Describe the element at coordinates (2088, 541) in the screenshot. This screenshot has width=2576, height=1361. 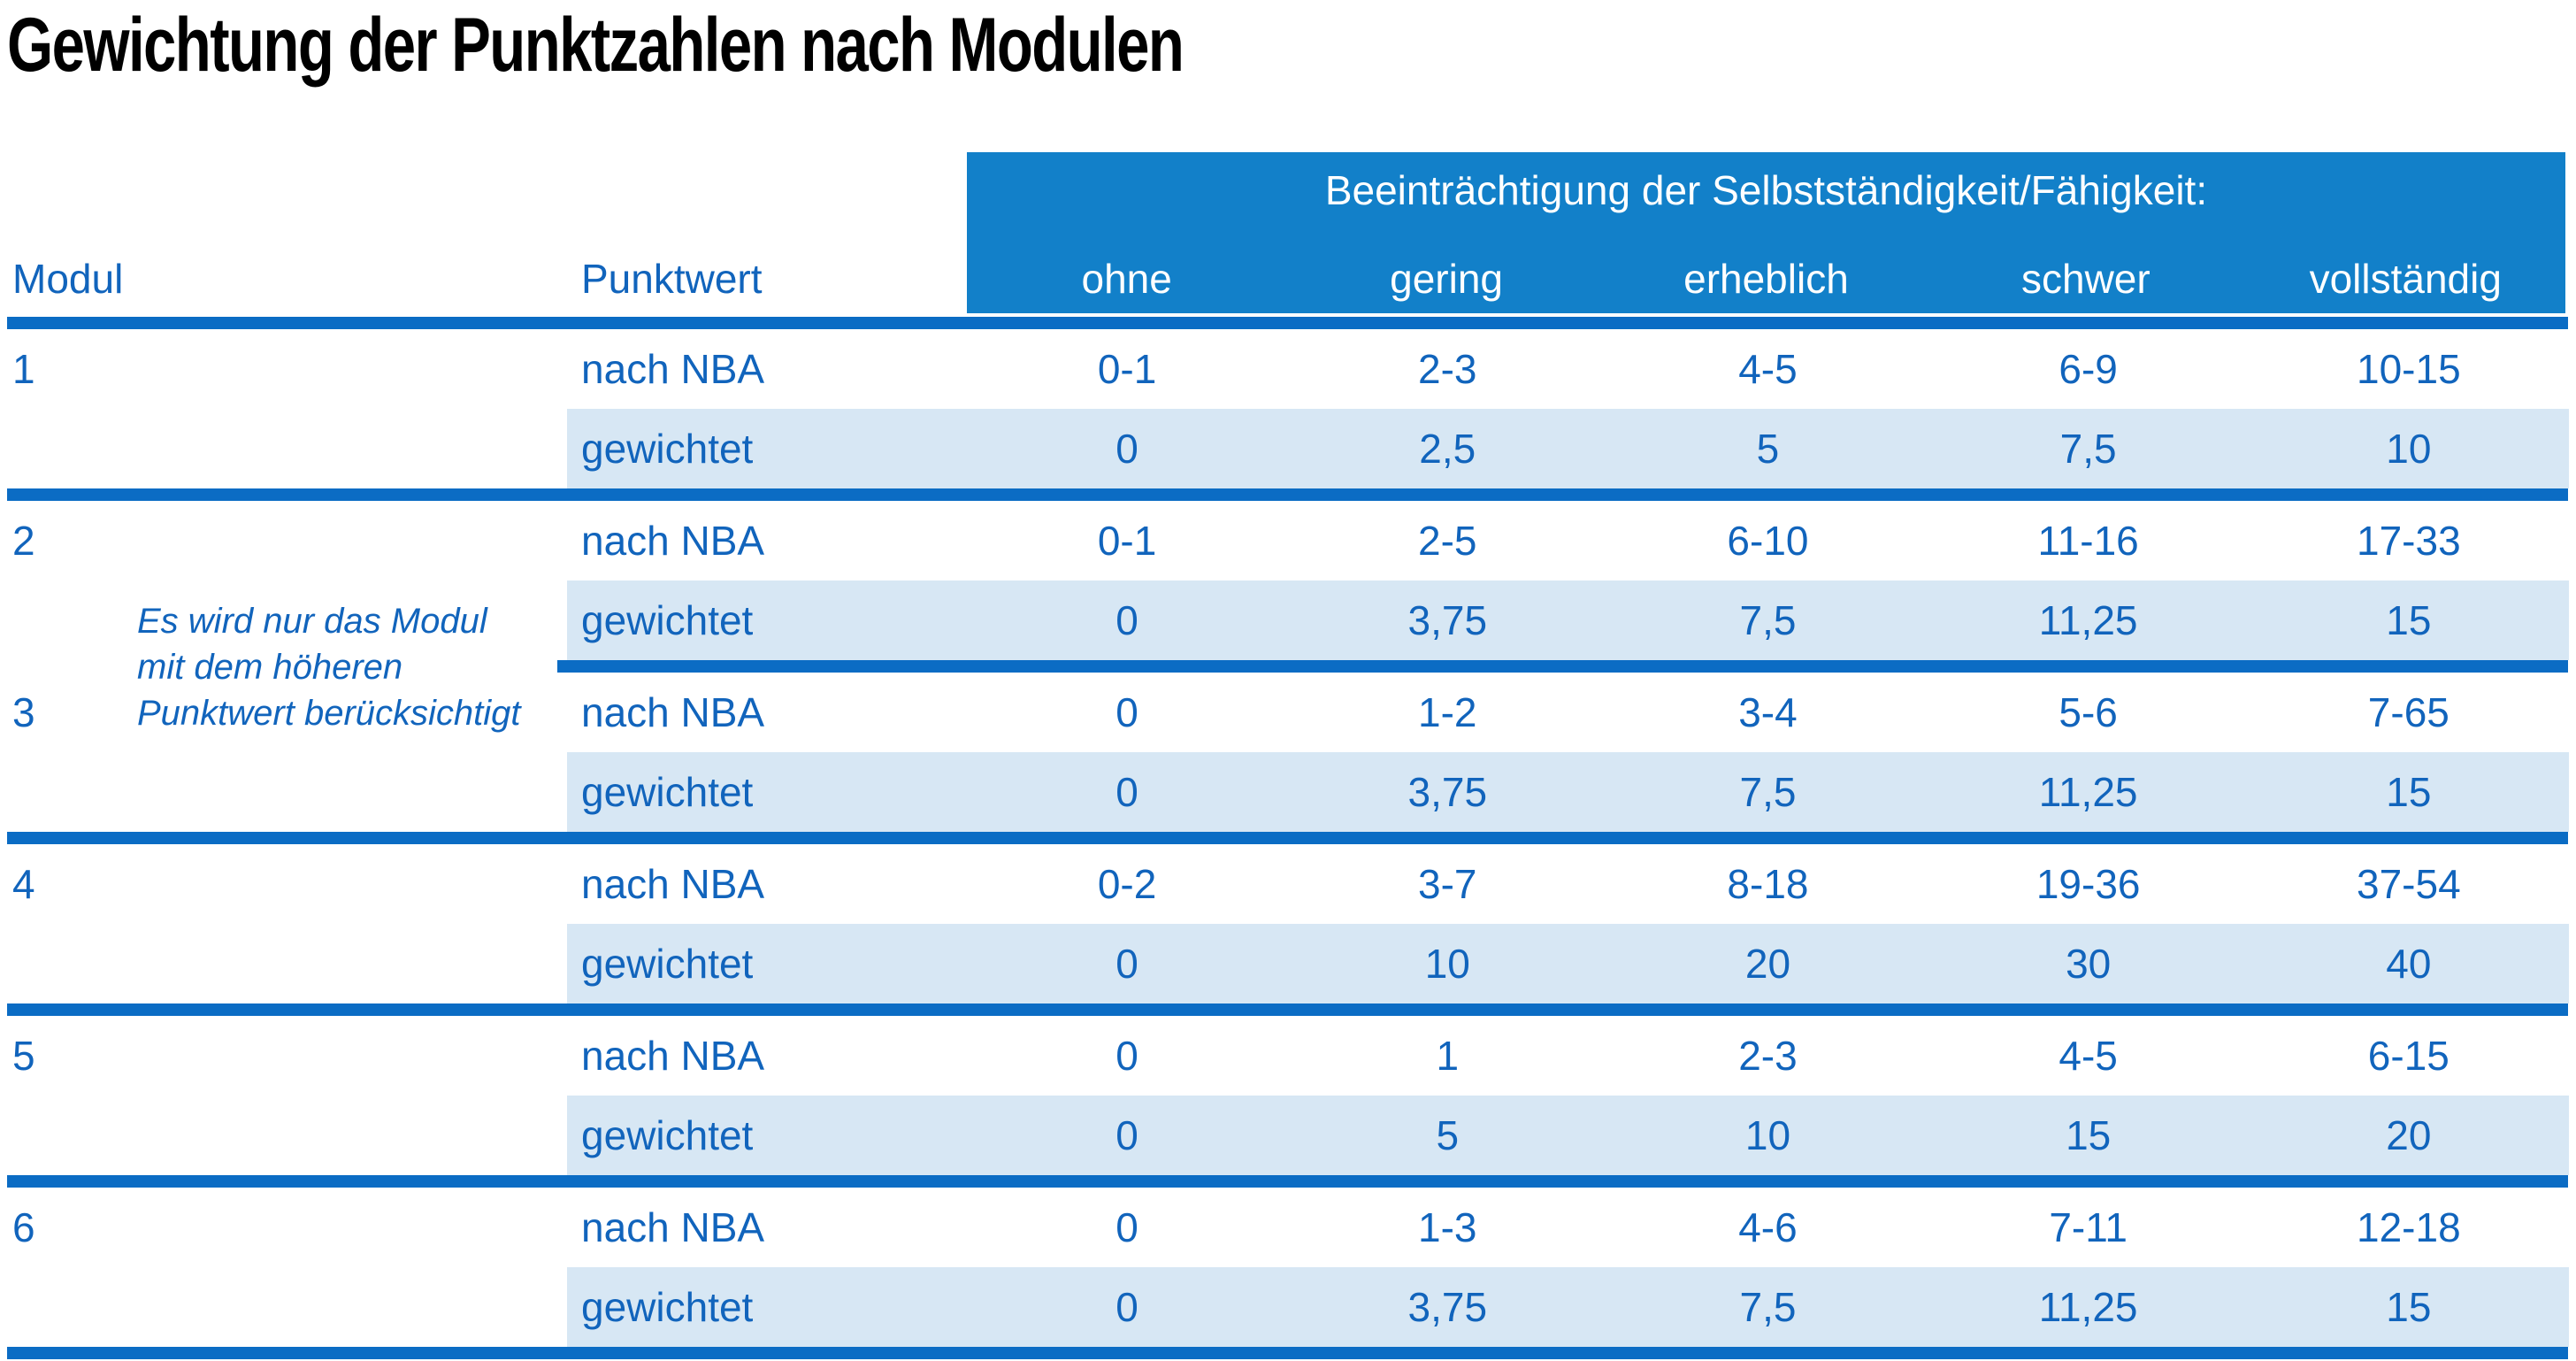
I see `value-cell: 11-16` at that location.